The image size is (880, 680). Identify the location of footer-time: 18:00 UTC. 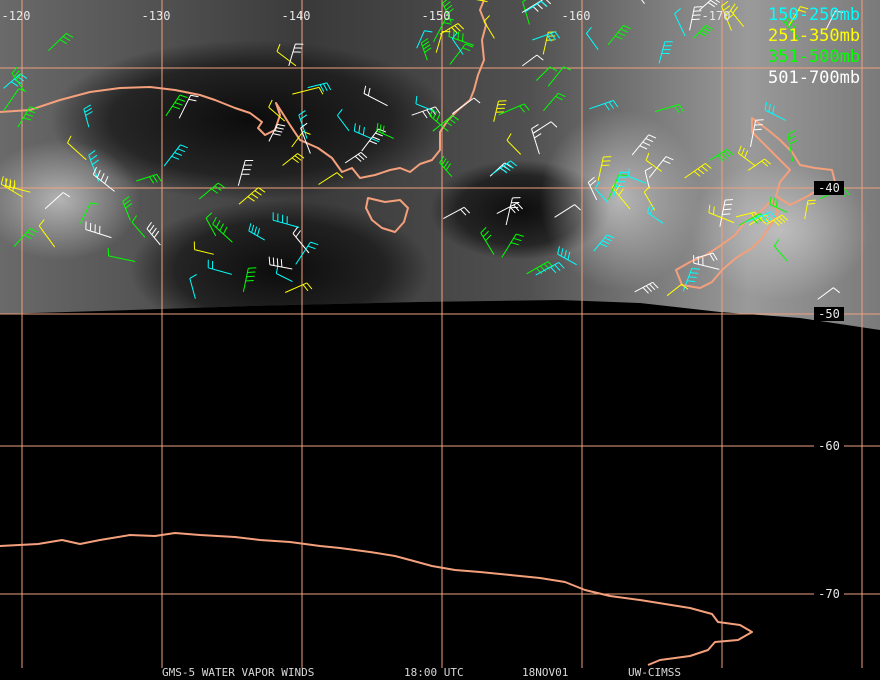
(434, 672).